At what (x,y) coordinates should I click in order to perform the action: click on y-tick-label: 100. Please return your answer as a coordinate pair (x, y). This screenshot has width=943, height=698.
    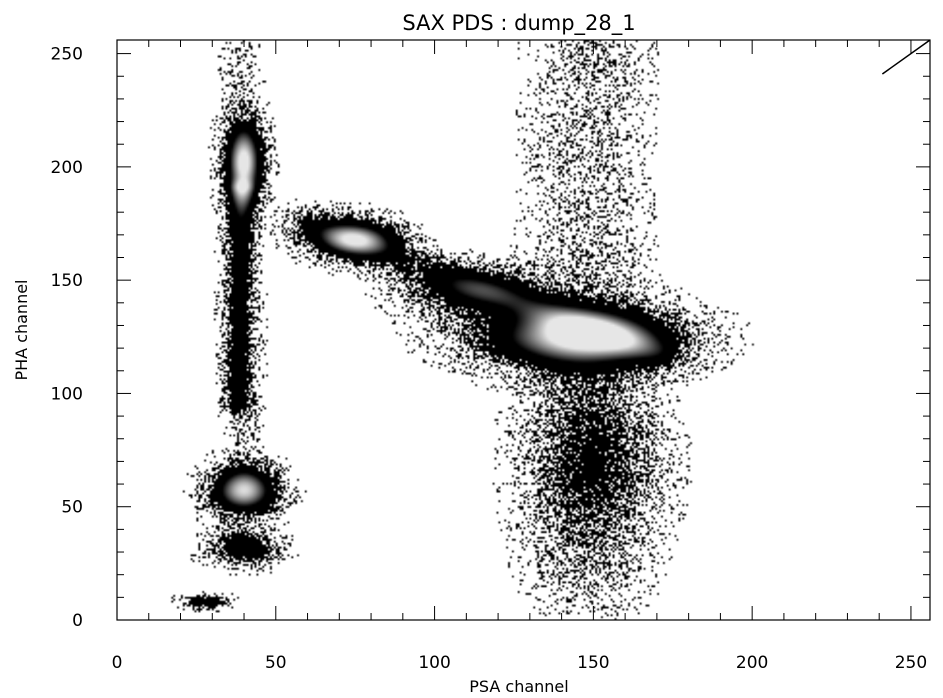
    Looking at the image, I should click on (67, 394).